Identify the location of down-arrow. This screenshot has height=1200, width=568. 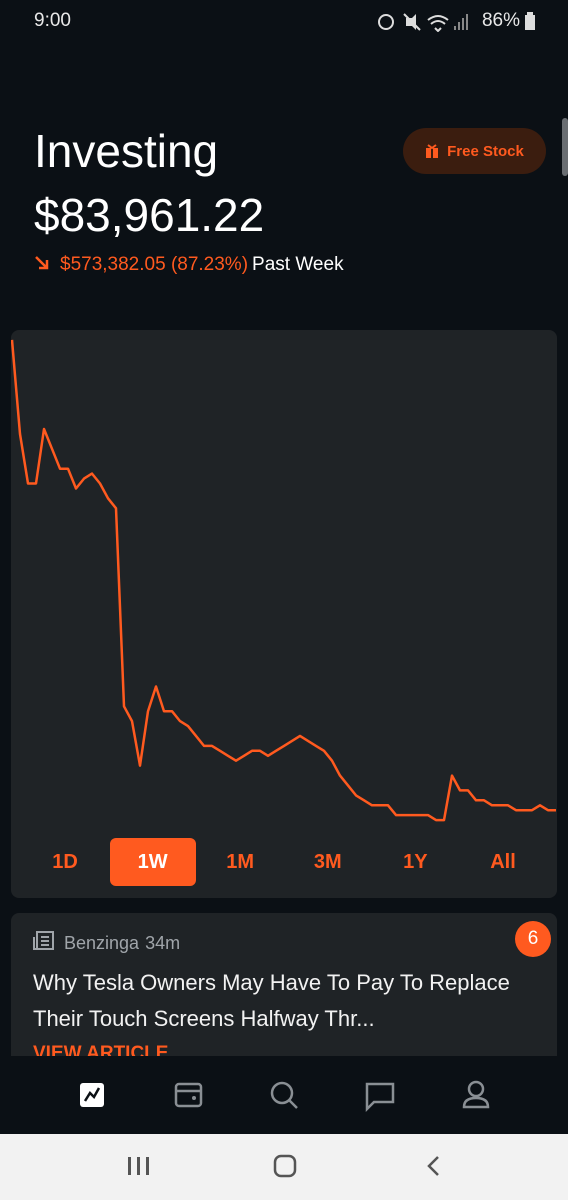
(42, 263).